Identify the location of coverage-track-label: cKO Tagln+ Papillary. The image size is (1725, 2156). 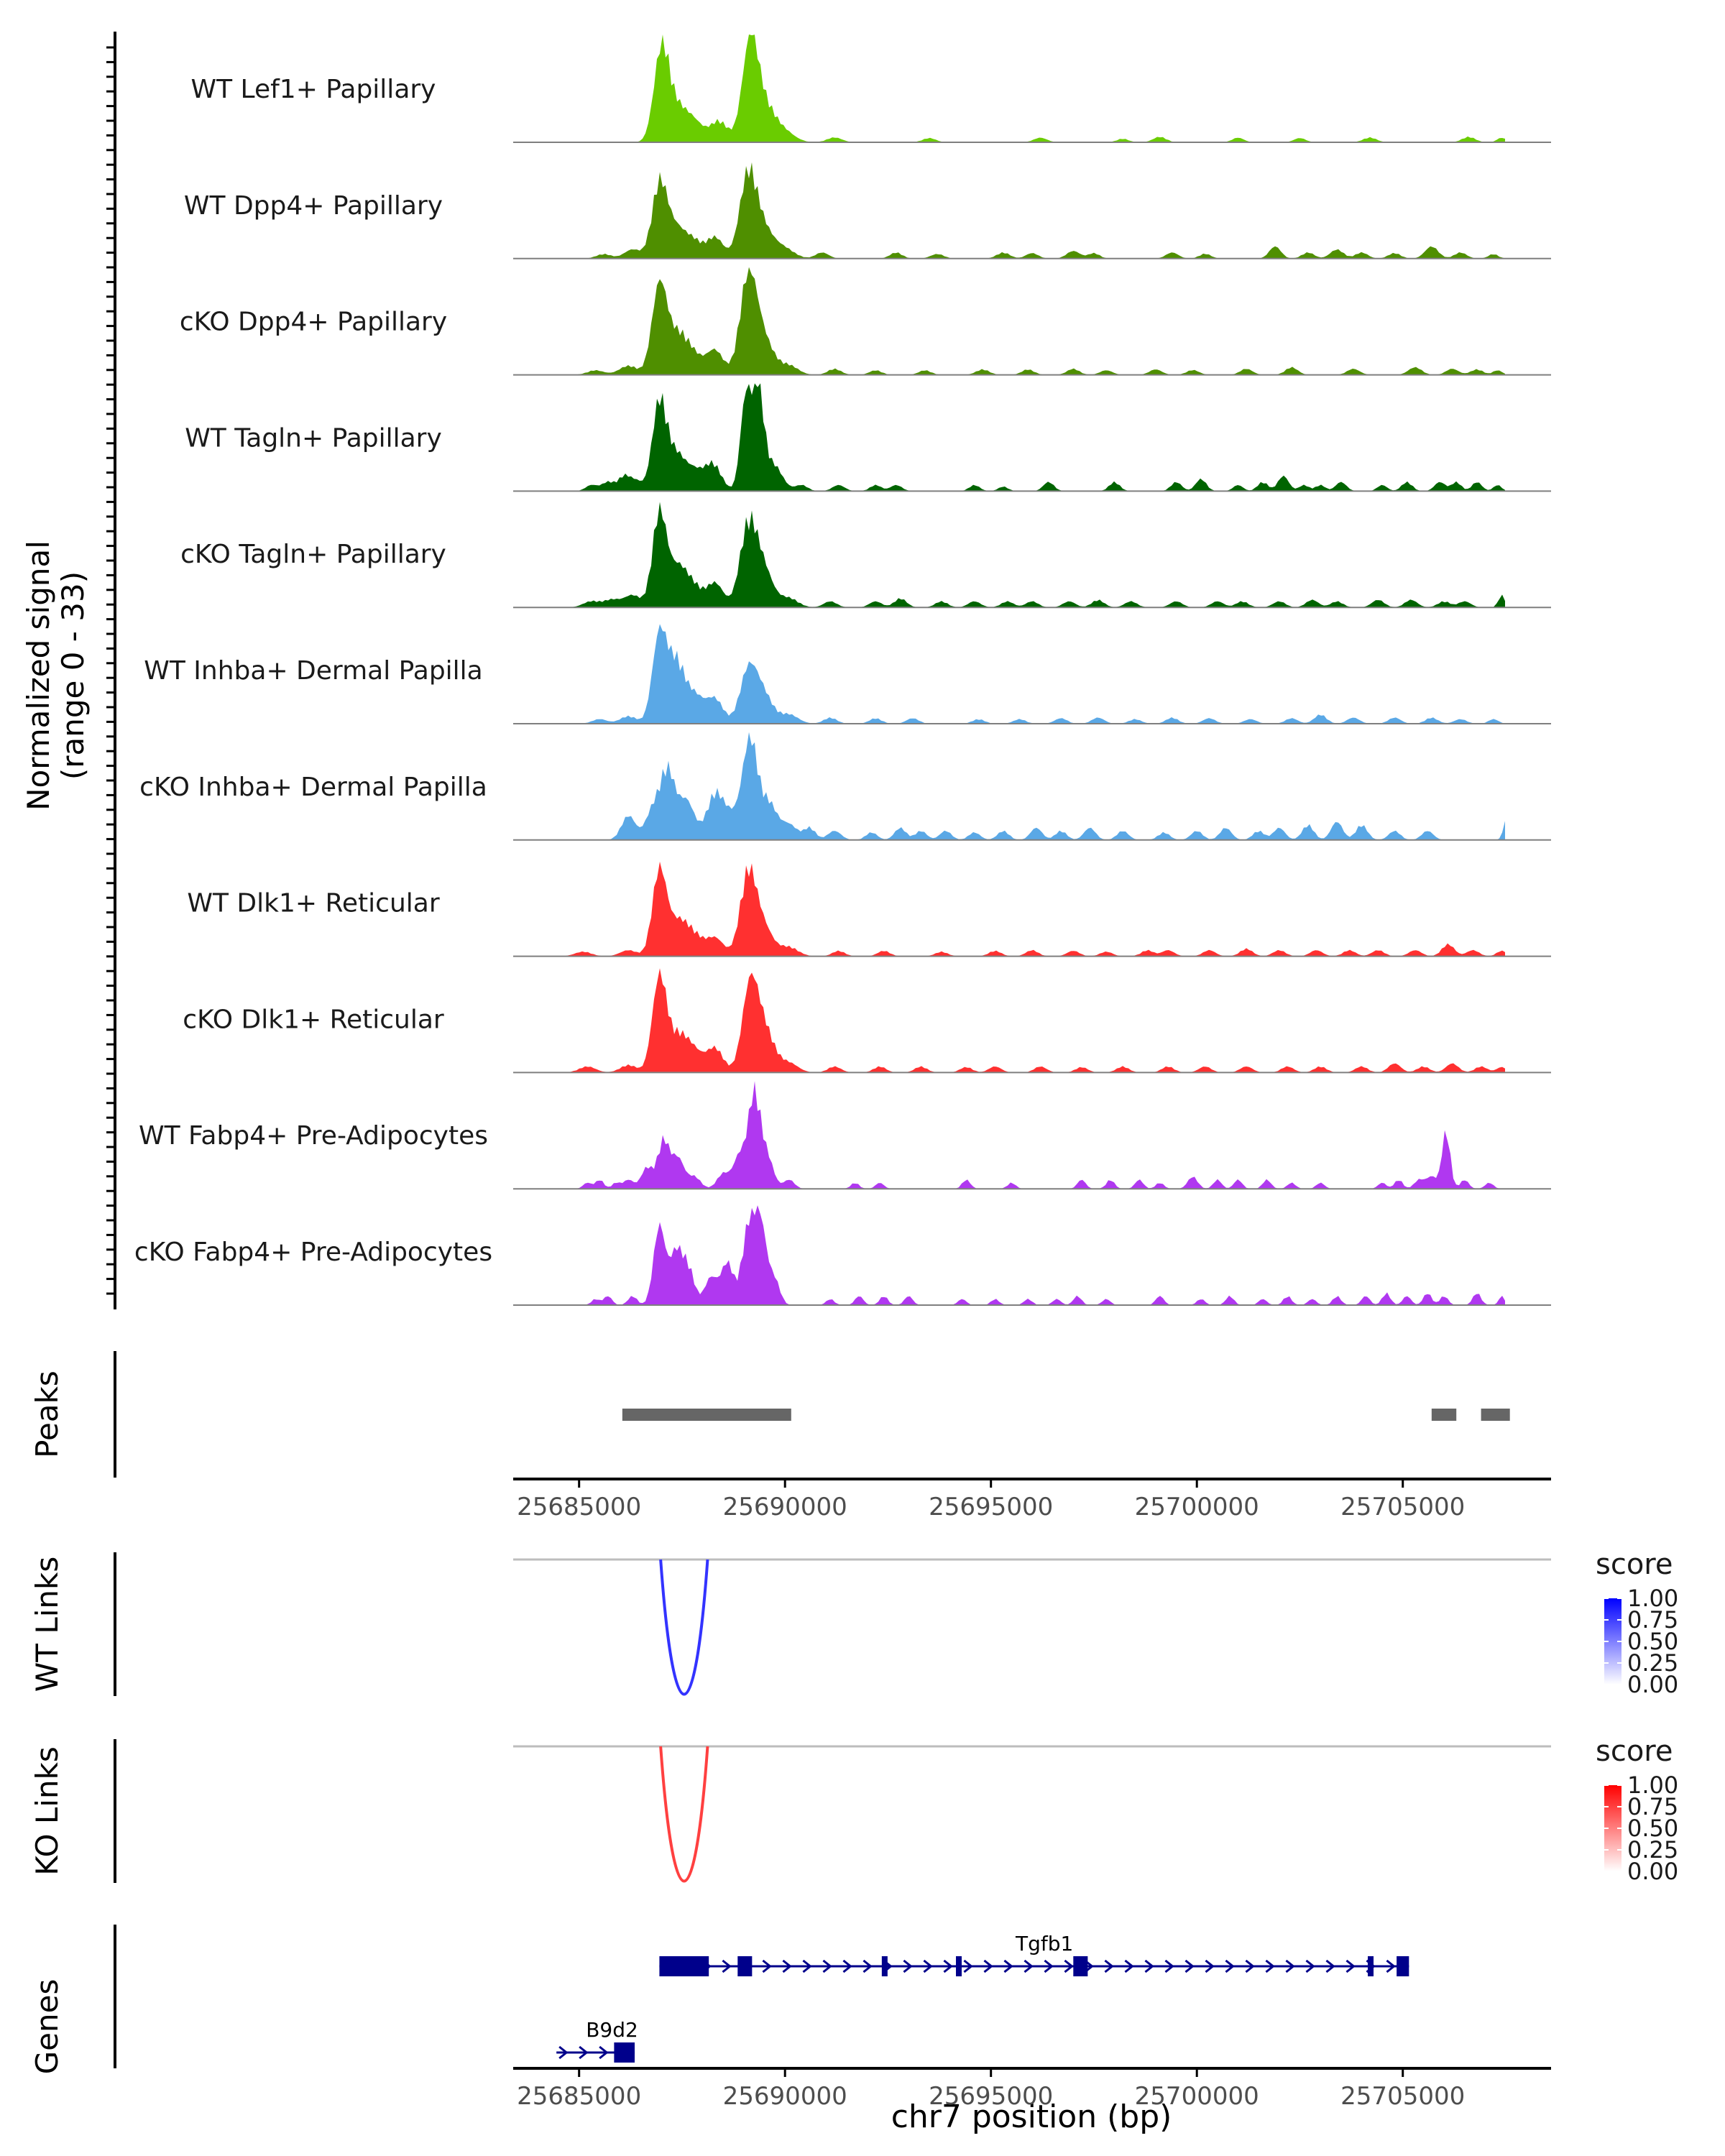
(313, 555).